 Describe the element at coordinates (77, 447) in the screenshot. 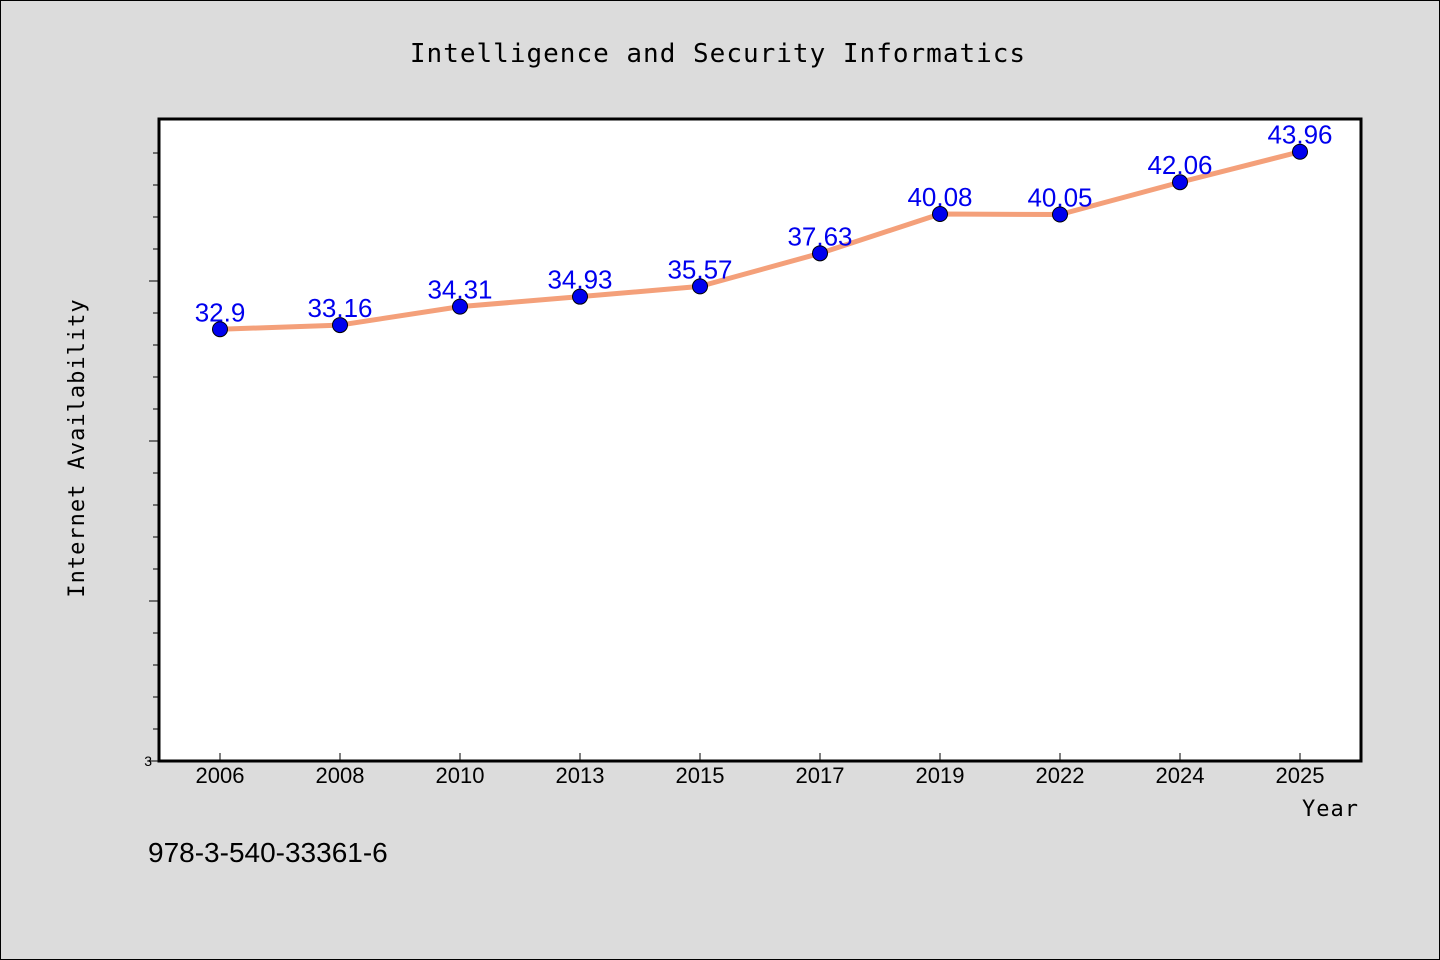

I see `y-axis-label: Internet Availability` at that location.